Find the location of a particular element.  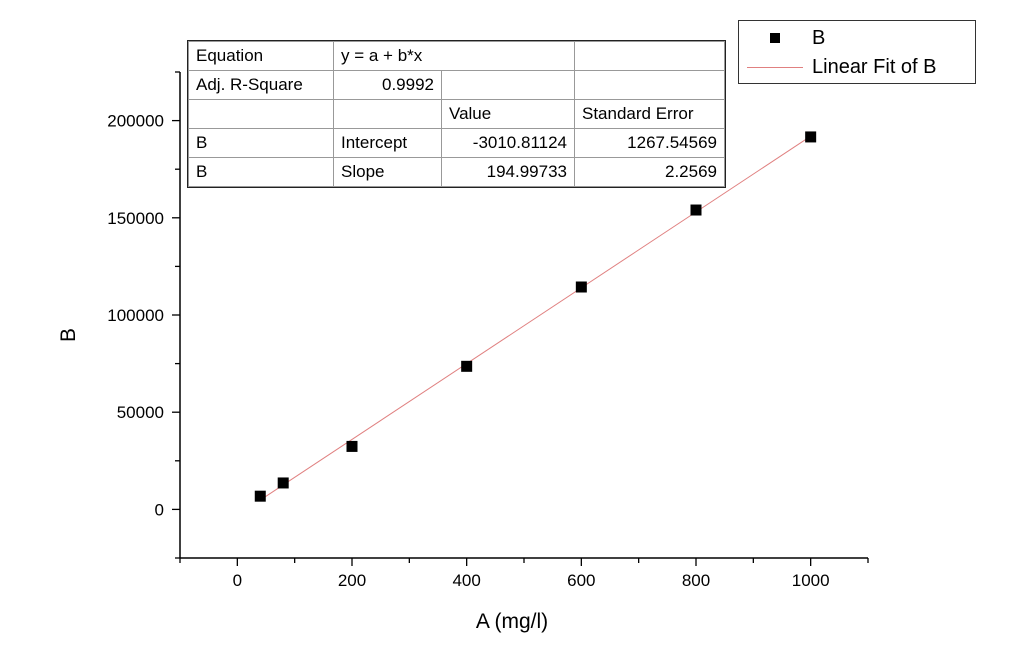

y-tick-label: 50000 is located at coordinates (140, 412).